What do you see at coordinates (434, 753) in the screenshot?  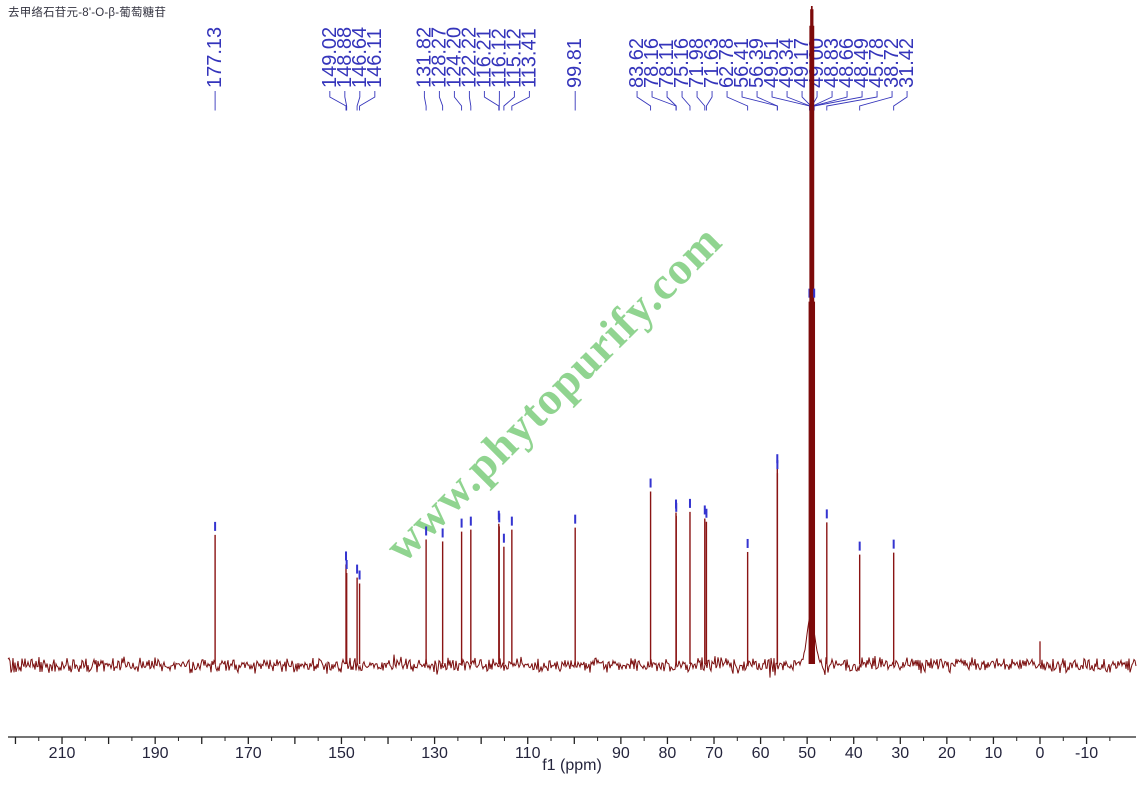 I see `x-axis-tick-label: 130` at bounding box center [434, 753].